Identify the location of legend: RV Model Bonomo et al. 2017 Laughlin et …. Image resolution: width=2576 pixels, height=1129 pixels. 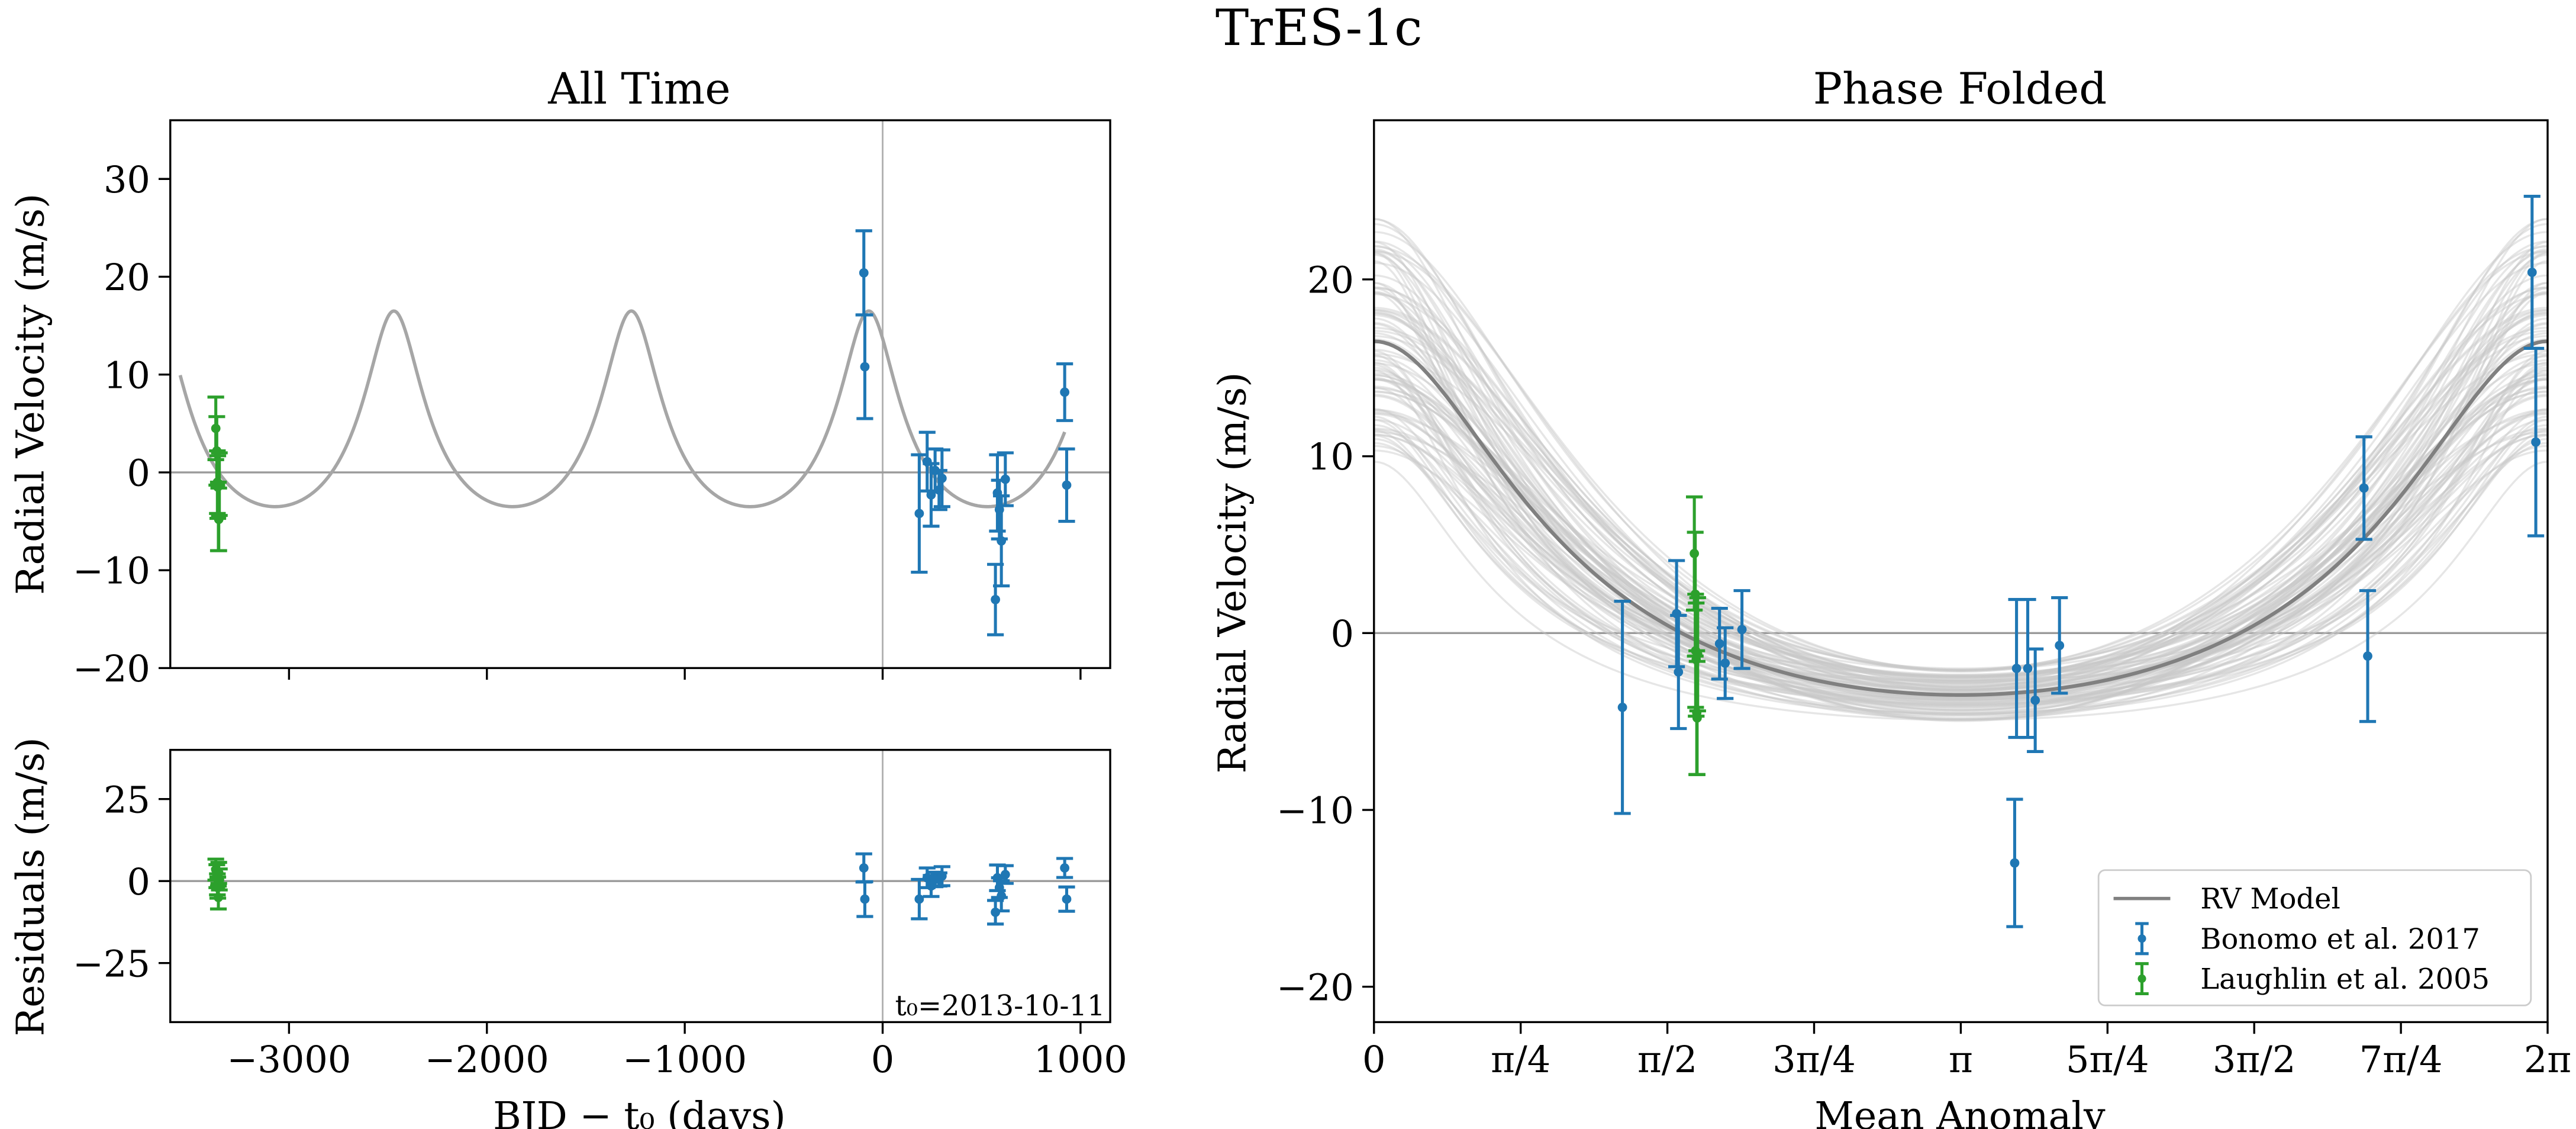
(2314, 937).